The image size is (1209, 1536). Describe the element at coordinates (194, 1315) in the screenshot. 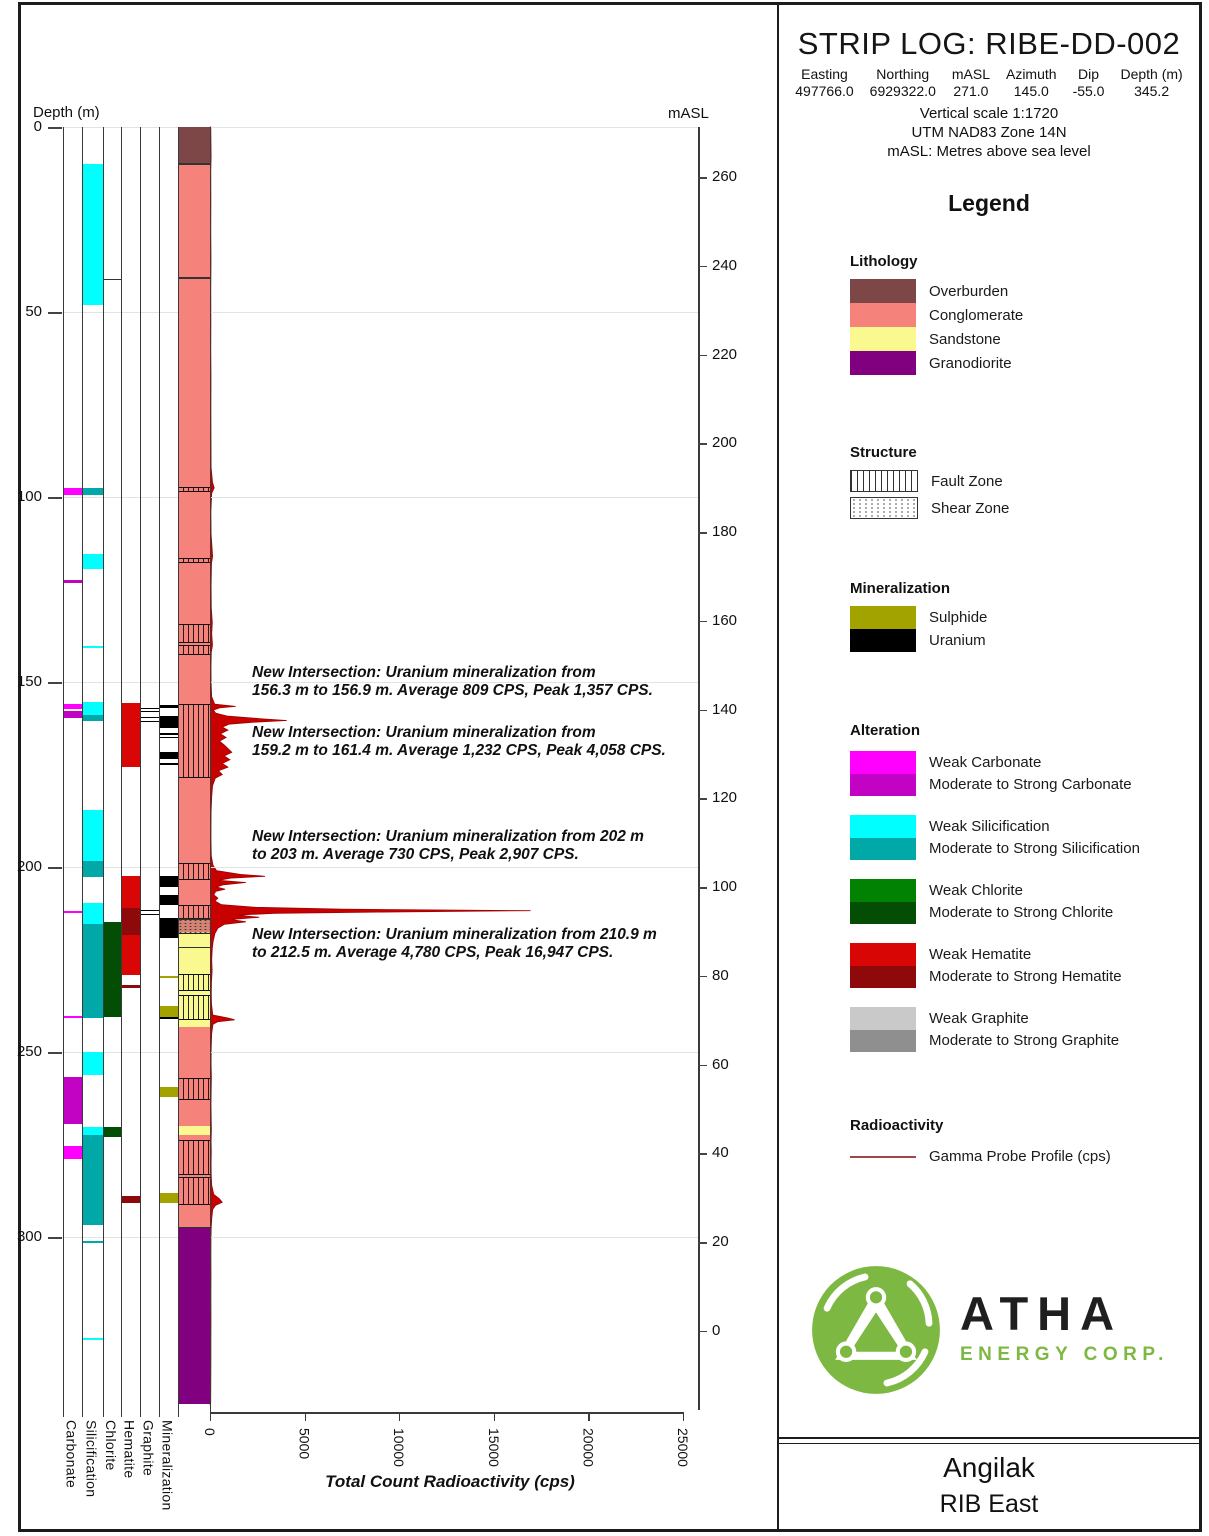

I see `lithology-interval-granodiorite` at that location.